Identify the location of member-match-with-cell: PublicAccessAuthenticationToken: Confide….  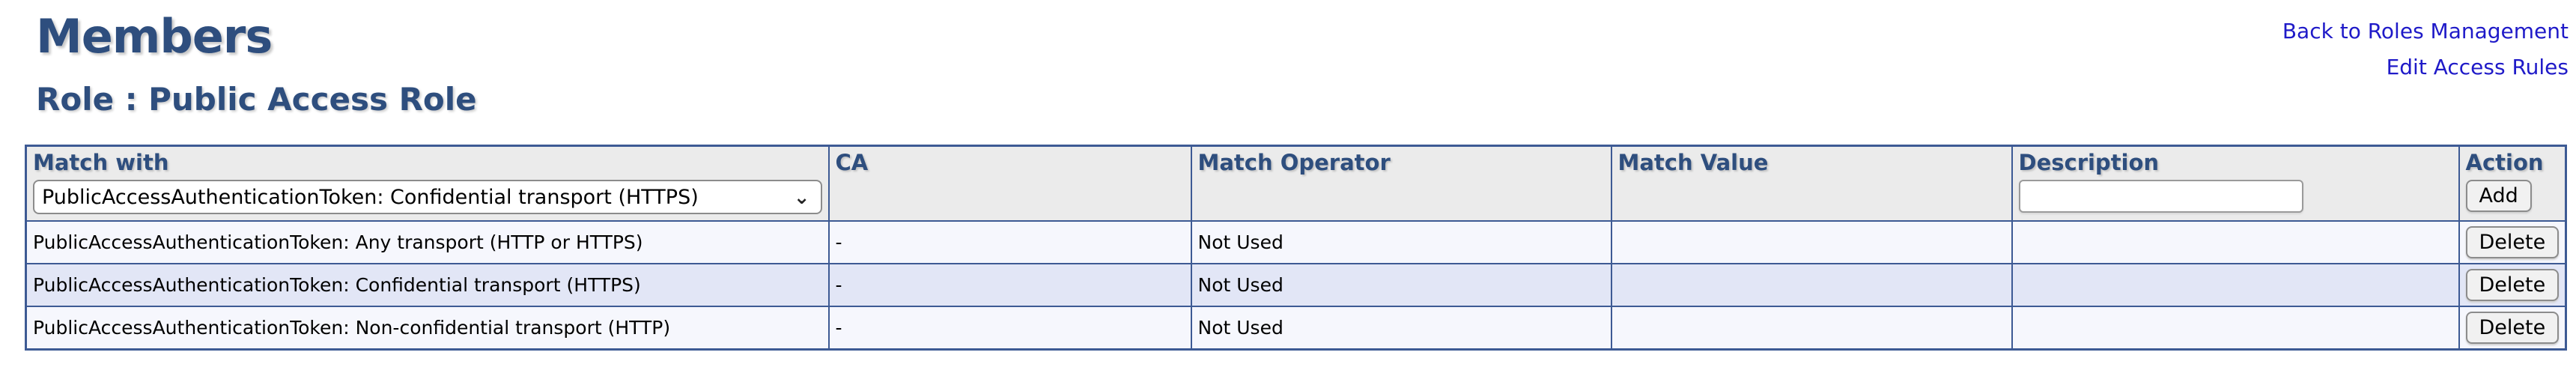
(427, 285).